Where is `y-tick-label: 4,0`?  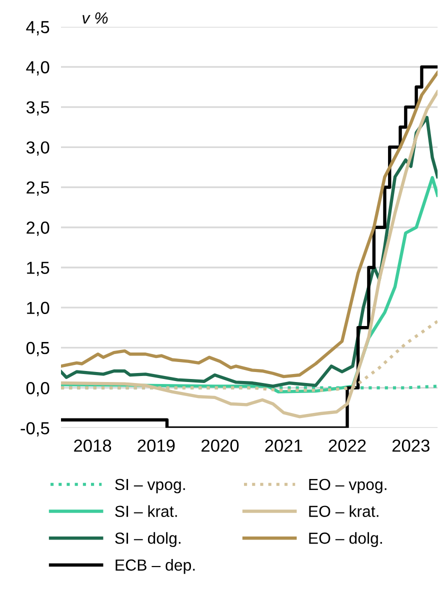 y-tick-label: 4,0 is located at coordinates (38, 68).